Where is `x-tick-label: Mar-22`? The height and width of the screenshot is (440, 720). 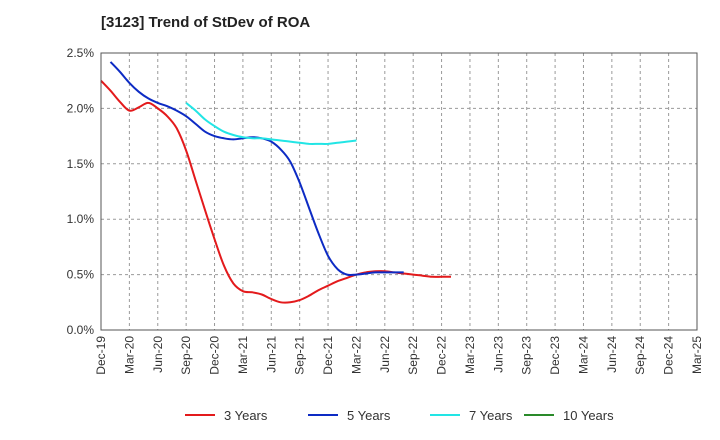
x-tick-label: Mar-22 is located at coordinates (356, 355).